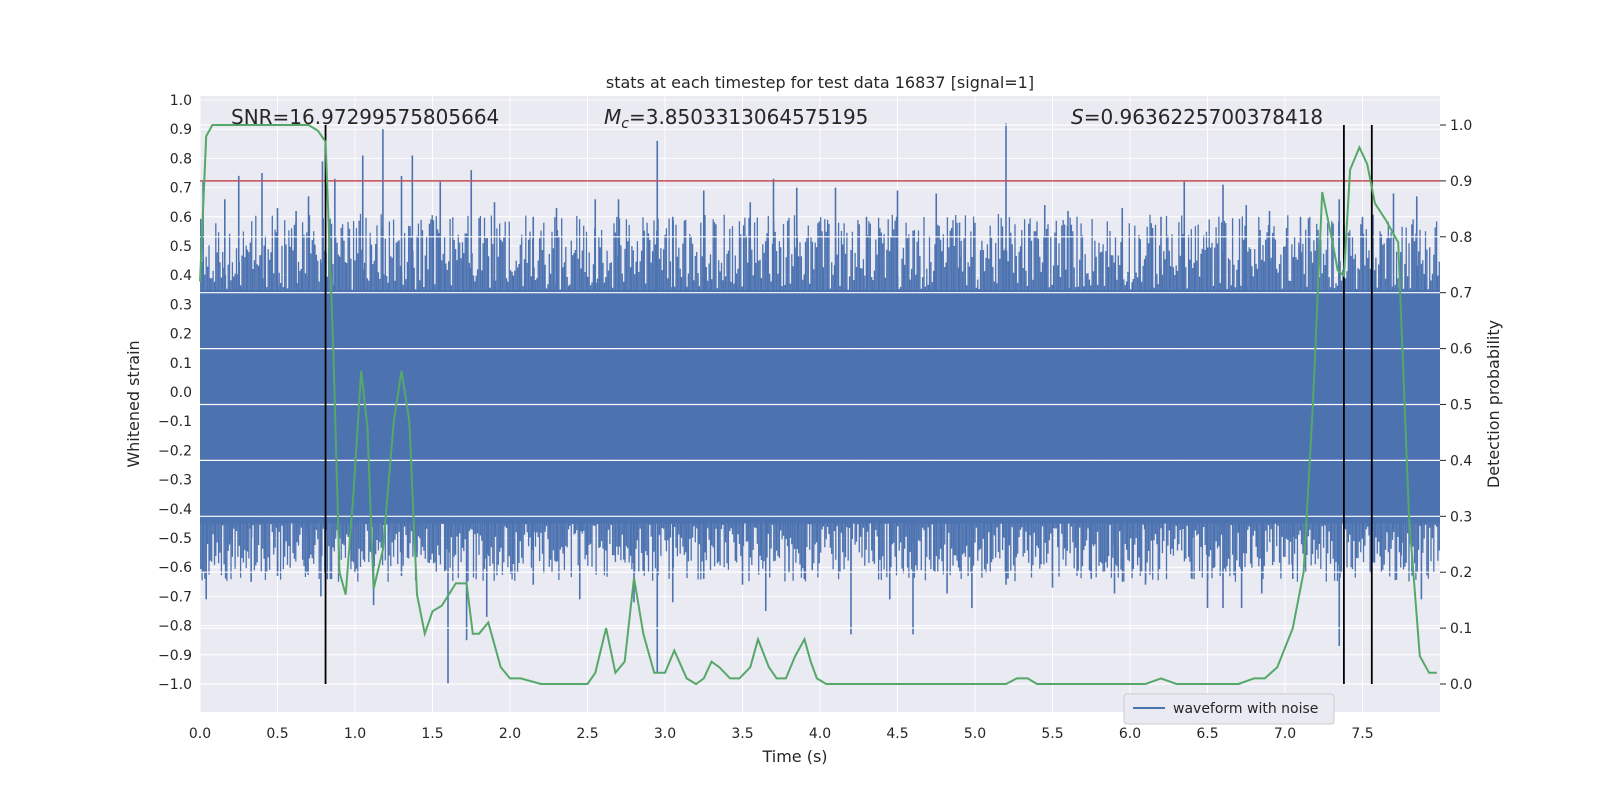 Image resolution: width=1600 pixels, height=800 pixels. I want to click on left-tick-label: 0.2, so click(181, 335).